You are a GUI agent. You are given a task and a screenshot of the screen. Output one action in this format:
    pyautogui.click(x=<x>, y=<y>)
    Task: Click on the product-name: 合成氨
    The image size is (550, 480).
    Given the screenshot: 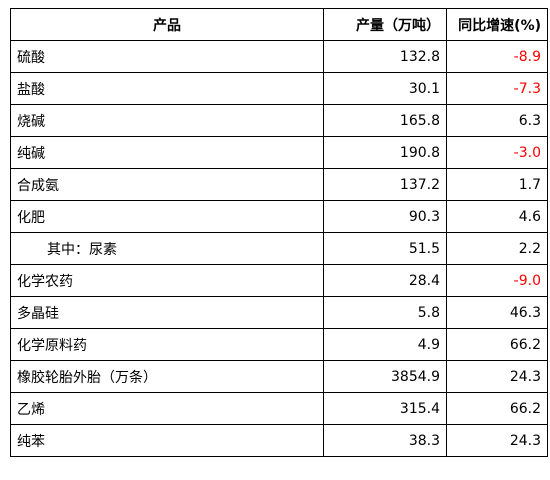 What is the action you would take?
    pyautogui.click(x=167, y=184)
    